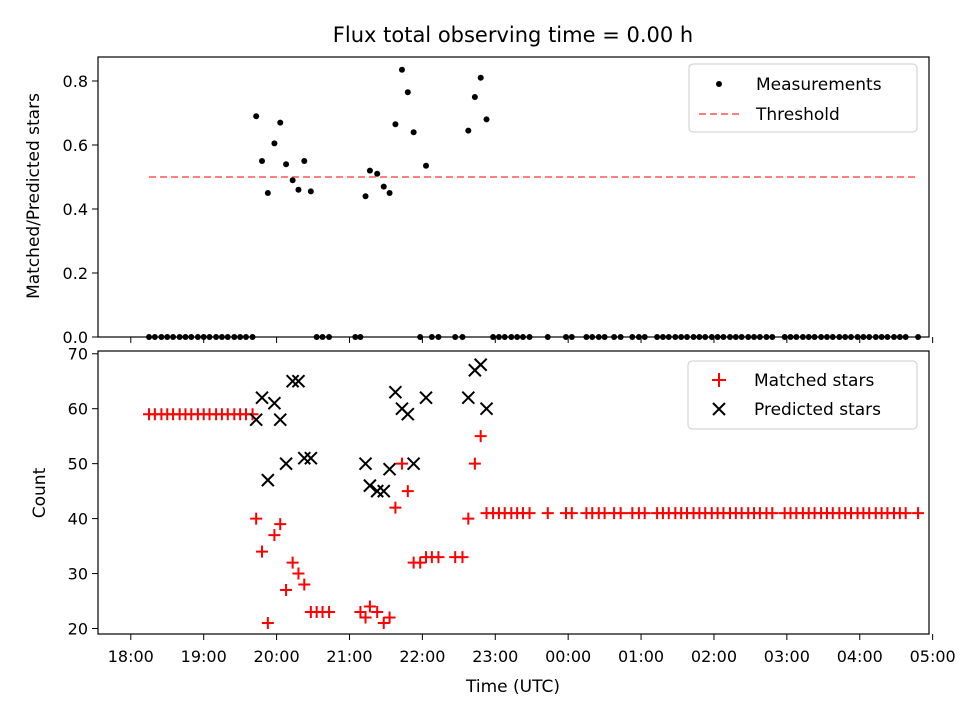  I want to click on top-legend-box, so click(803, 98).